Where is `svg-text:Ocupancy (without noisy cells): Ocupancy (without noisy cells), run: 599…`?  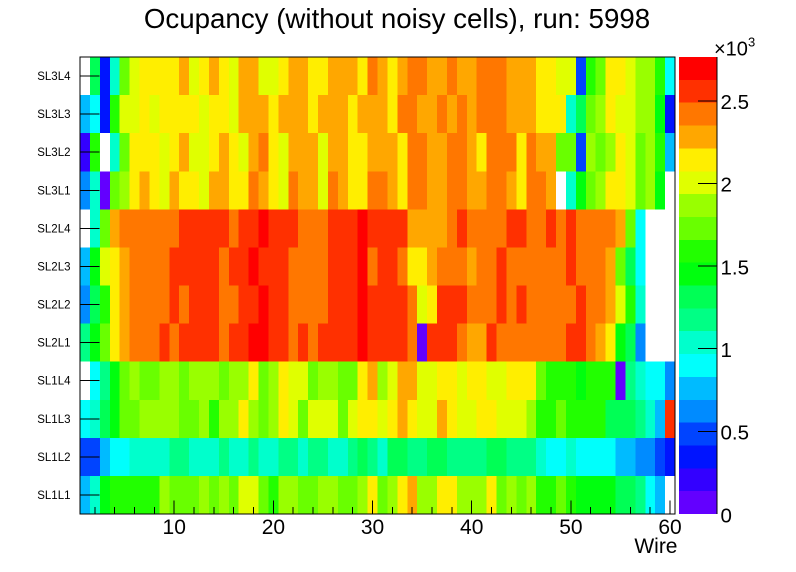 svg-text:Ocupancy (without noisy cells): Ocupancy (without noisy cells), run: 599… is located at coordinates (397, 18).